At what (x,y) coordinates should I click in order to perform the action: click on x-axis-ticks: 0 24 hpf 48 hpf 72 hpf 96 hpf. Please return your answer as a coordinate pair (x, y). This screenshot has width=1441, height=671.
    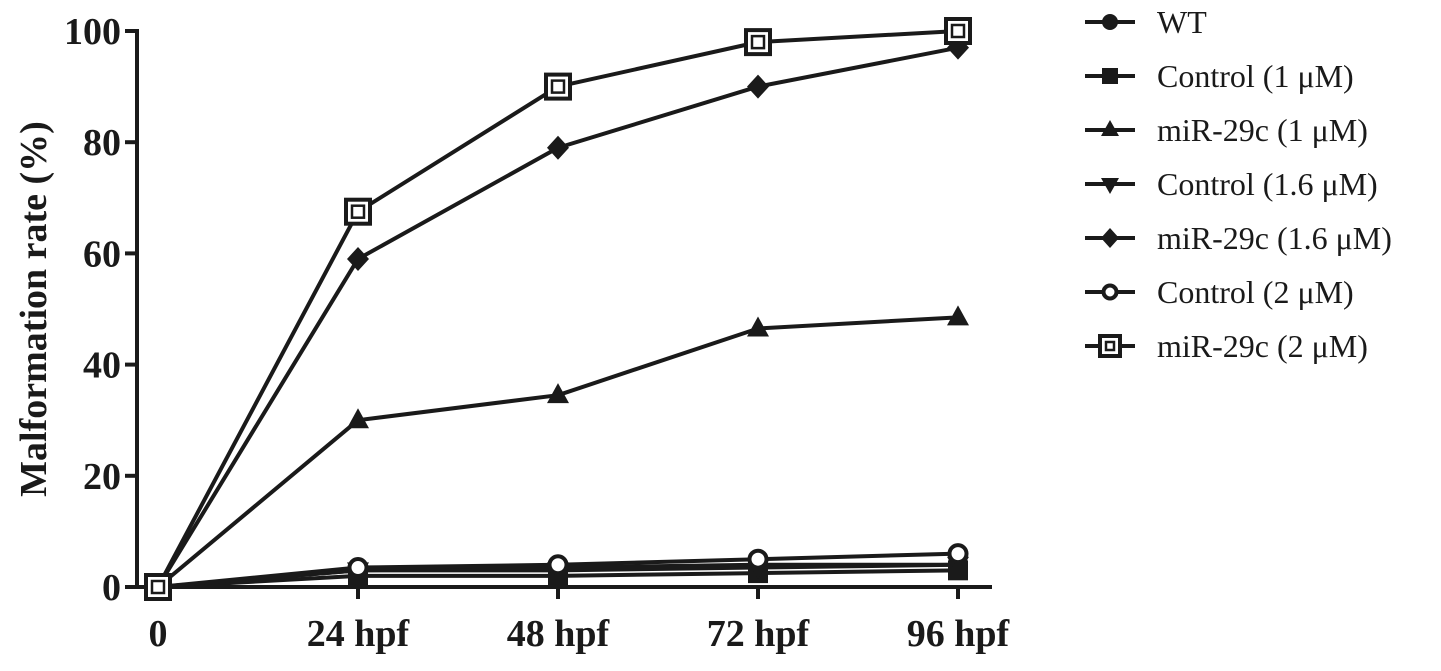
    Looking at the image, I should click on (580, 621).